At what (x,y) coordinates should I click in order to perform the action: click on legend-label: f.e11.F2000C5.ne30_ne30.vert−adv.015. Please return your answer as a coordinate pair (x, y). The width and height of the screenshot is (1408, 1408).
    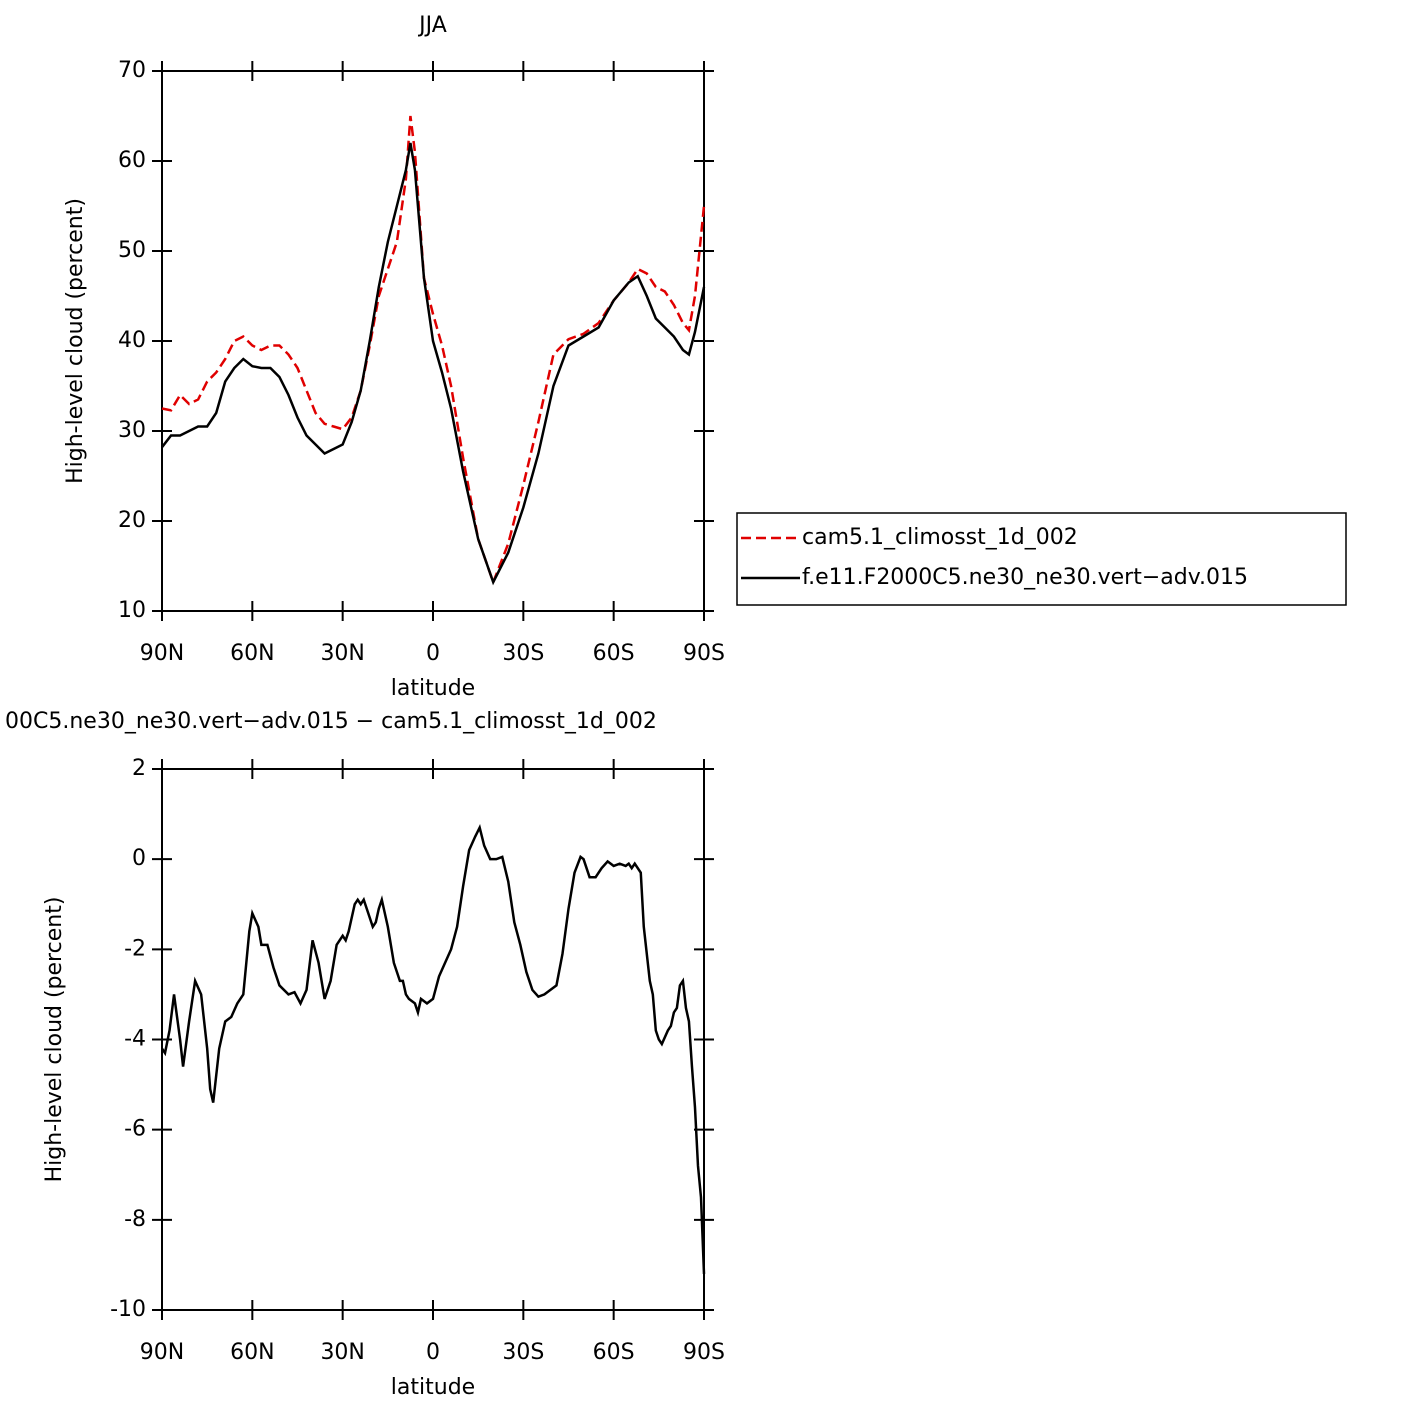
    Looking at the image, I should click on (1025, 577).